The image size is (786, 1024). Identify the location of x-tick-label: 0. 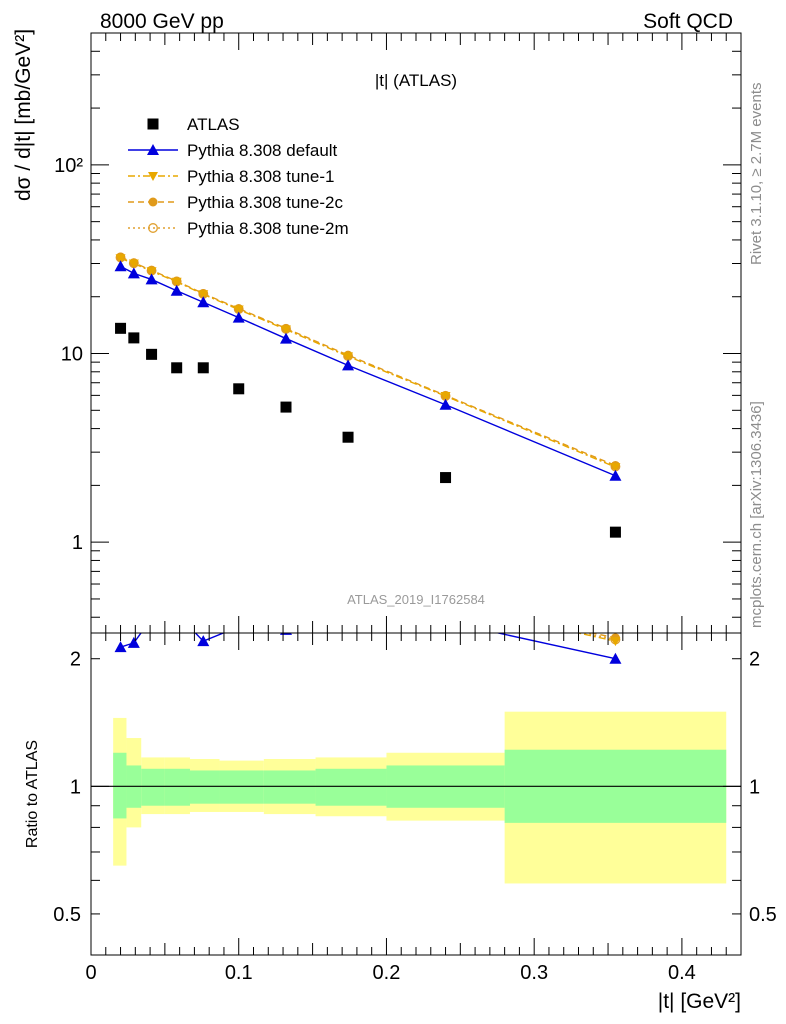
(90, 973).